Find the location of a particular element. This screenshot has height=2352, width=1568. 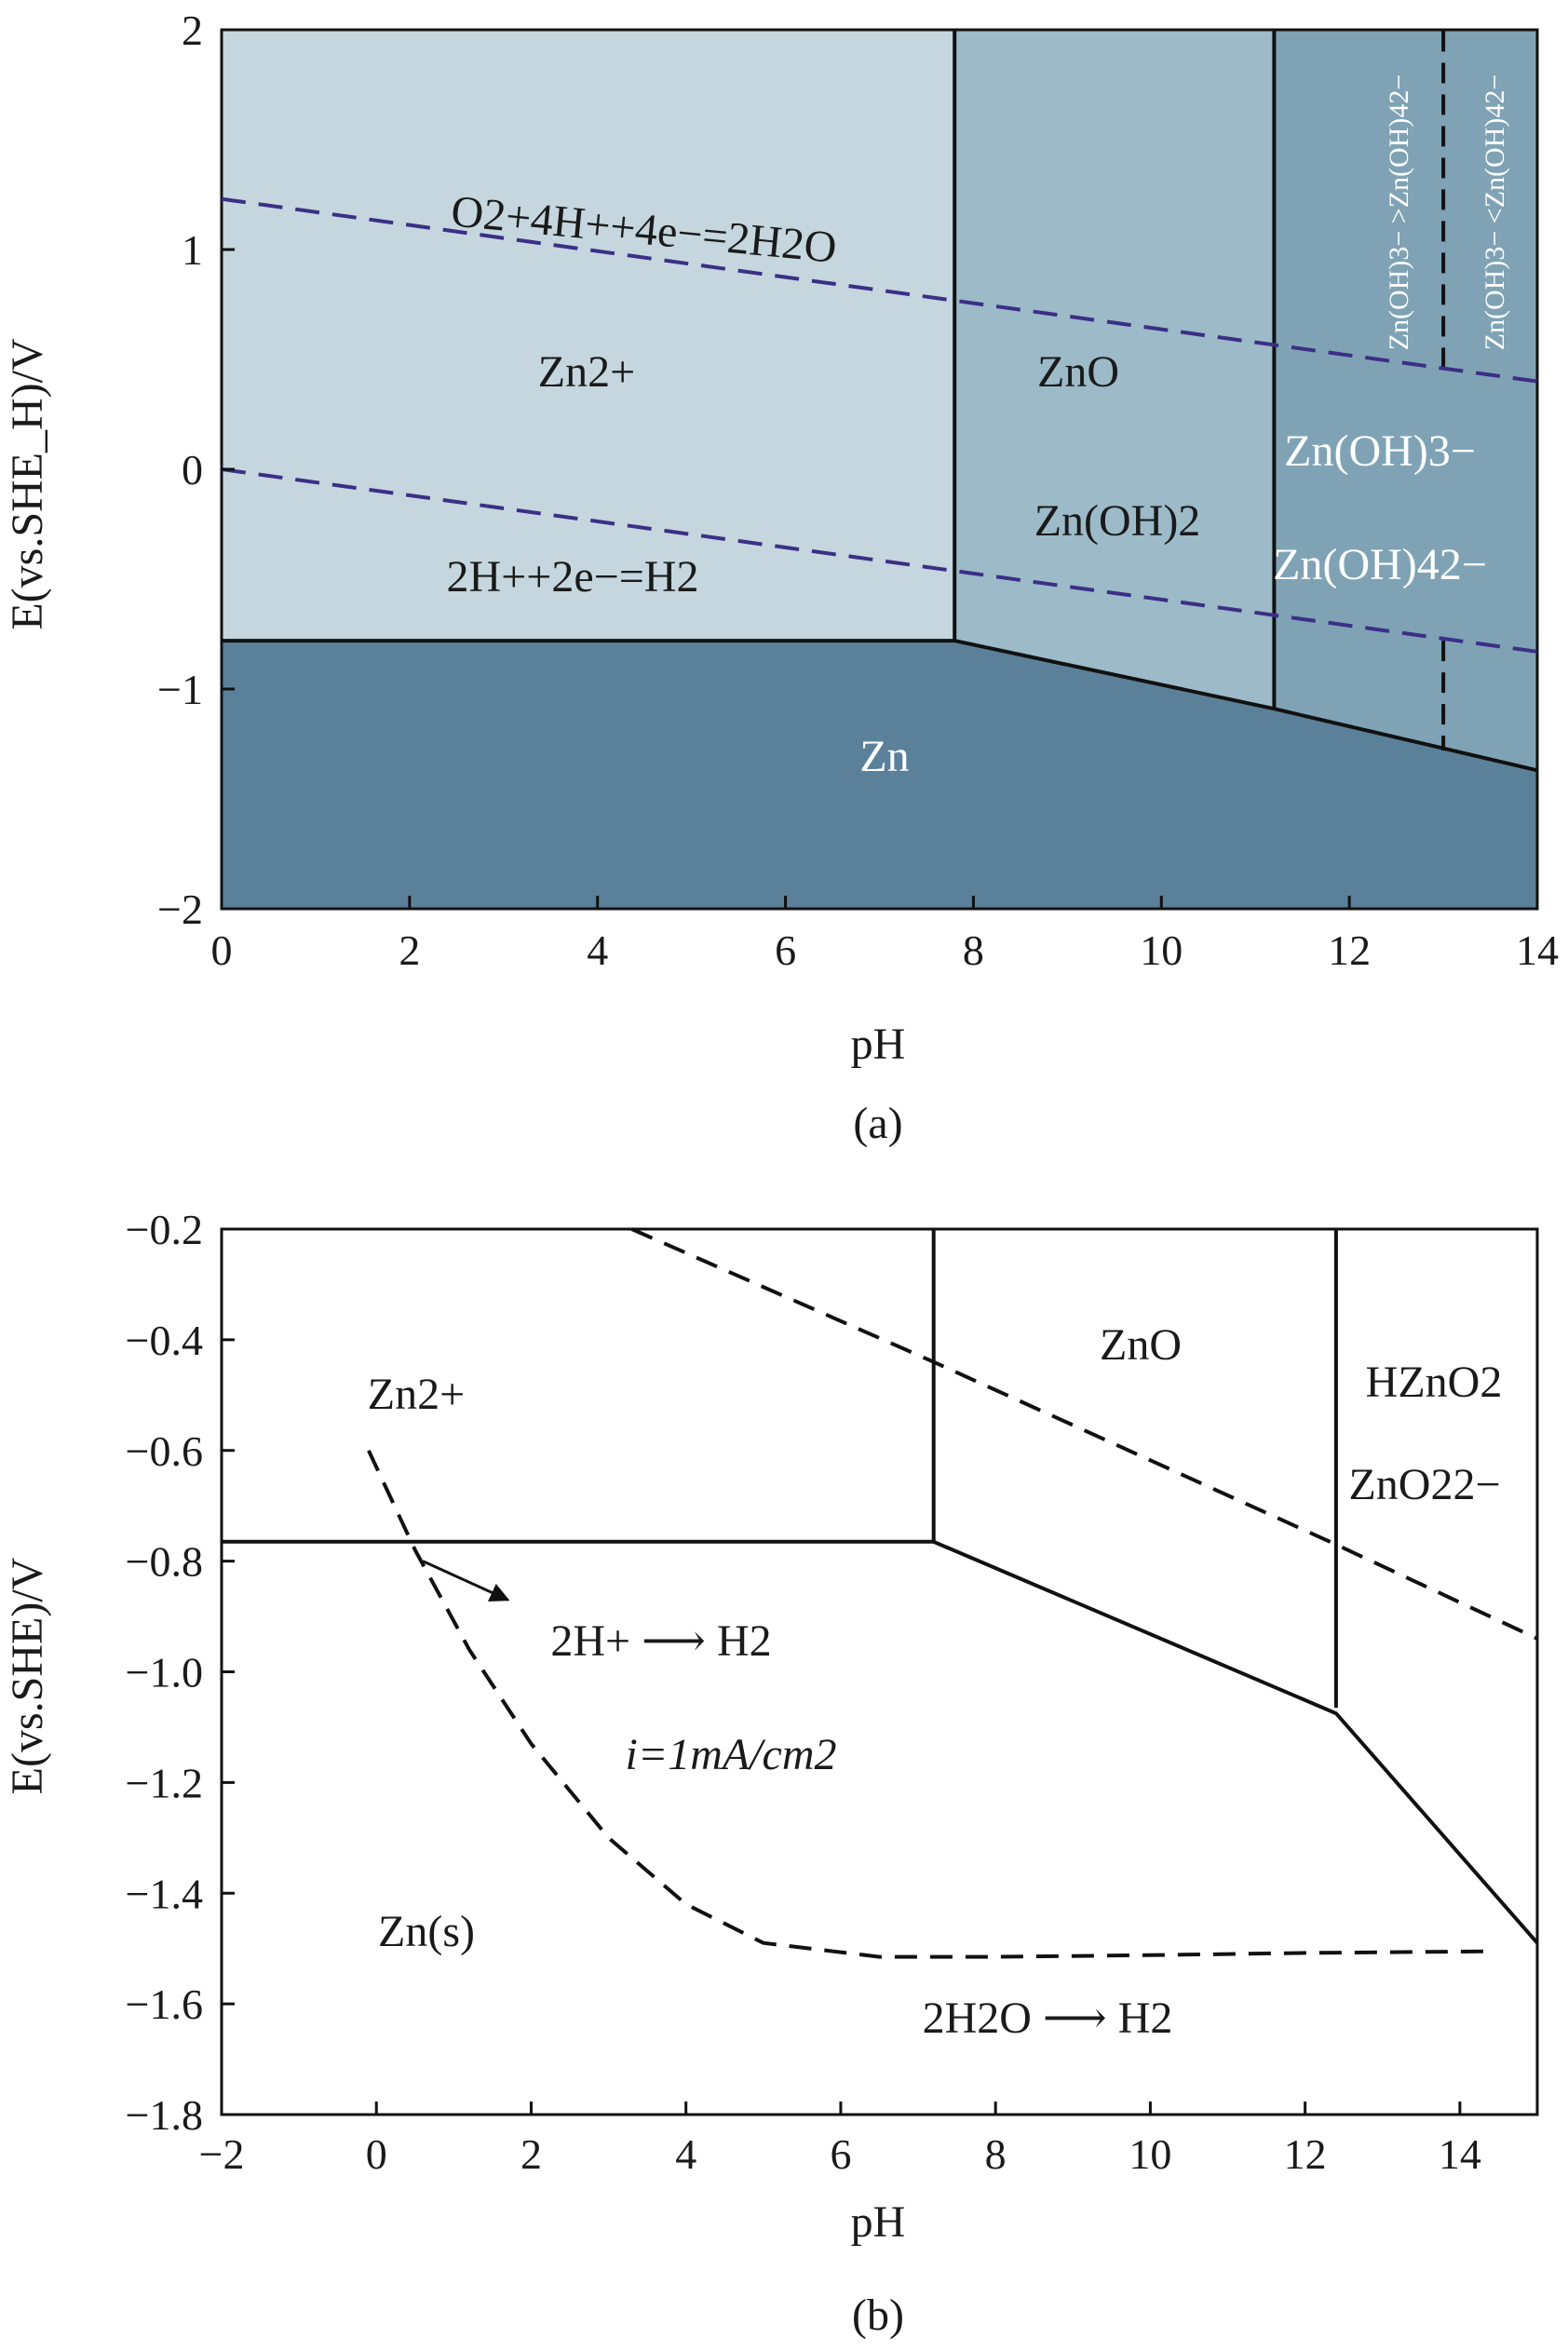

b-y-tick-label: −1.2 is located at coordinates (164, 1783).